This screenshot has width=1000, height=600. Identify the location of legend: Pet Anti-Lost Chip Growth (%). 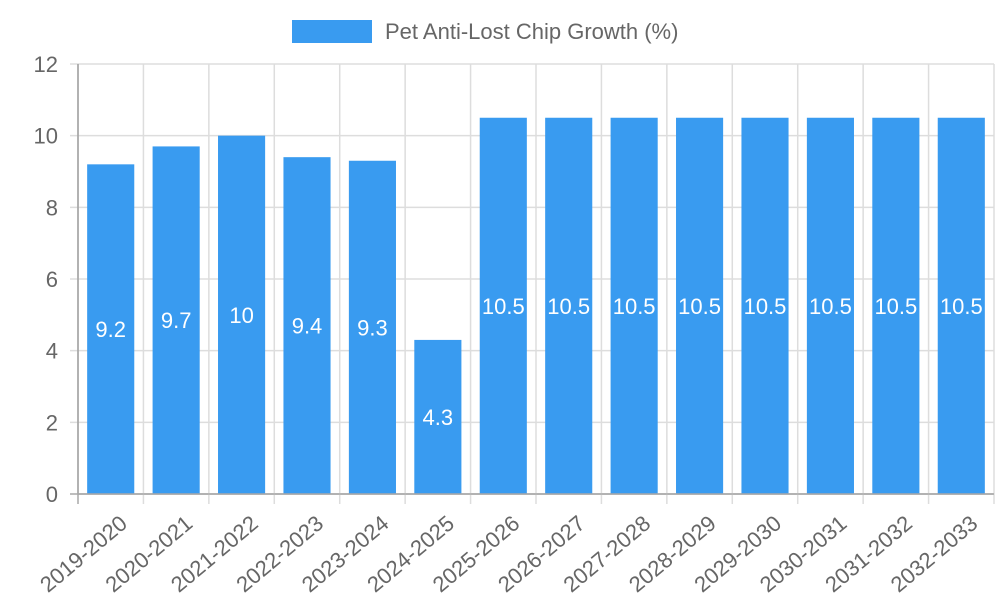
(485, 31).